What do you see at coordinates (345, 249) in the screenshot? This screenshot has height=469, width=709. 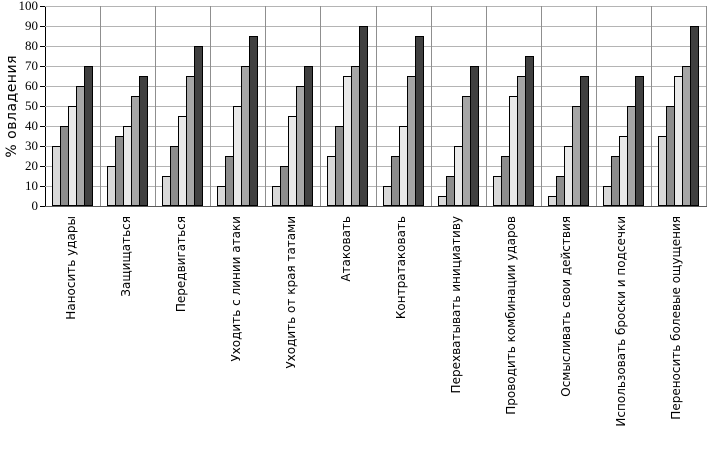 I see `category-label: Атаковать` at bounding box center [345, 249].